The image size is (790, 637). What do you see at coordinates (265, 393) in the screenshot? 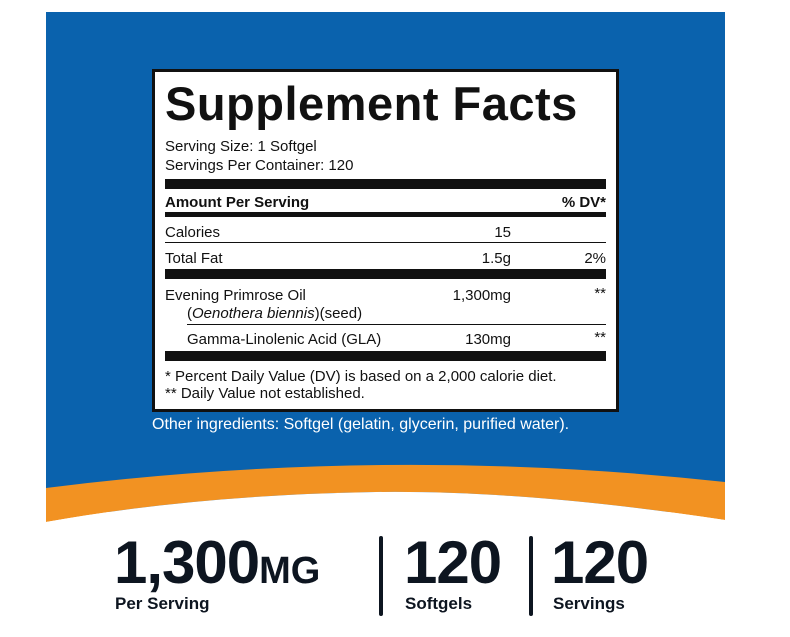
I see `footnote-not-established: ** Daily Value not established.` at bounding box center [265, 393].